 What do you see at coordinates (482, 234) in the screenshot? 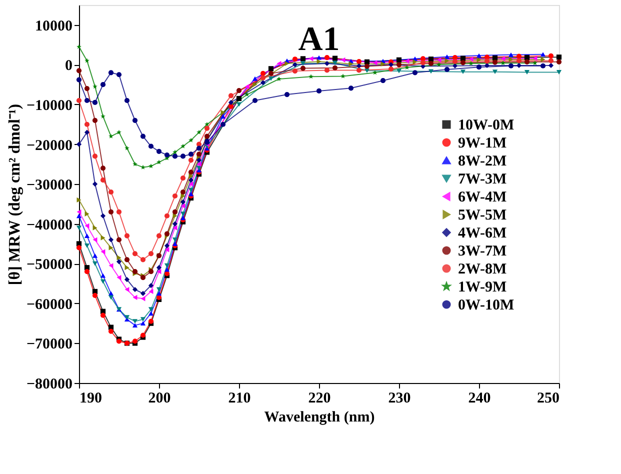
I see `legend-label: 4W-6M` at bounding box center [482, 234].